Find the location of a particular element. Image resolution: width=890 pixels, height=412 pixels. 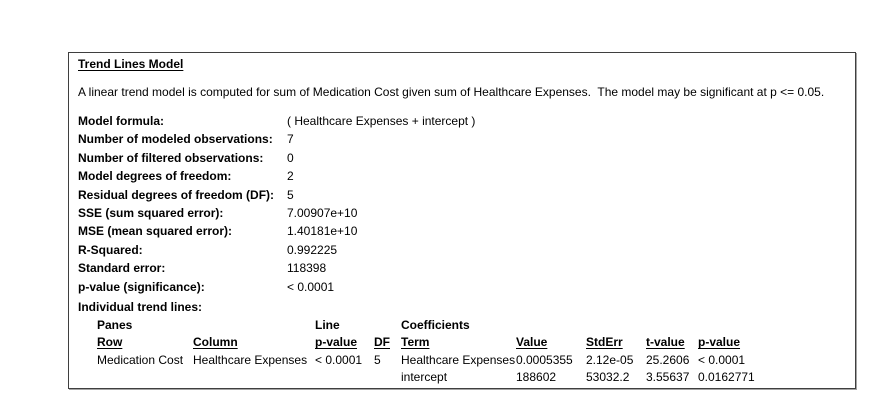

stat-row-standard-error: Standard error: 118398 is located at coordinates (276, 268).